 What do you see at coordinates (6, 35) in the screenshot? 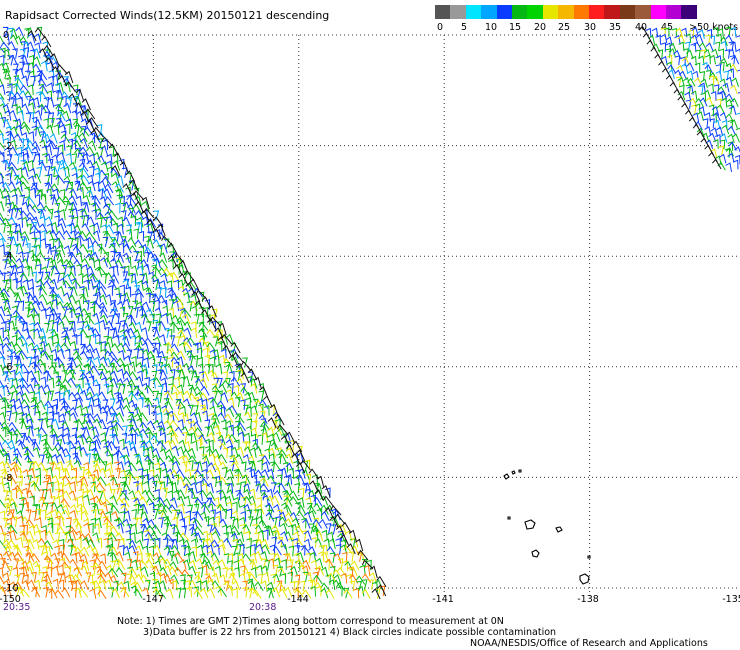
I see `latitude-label: 0` at bounding box center [6, 35].